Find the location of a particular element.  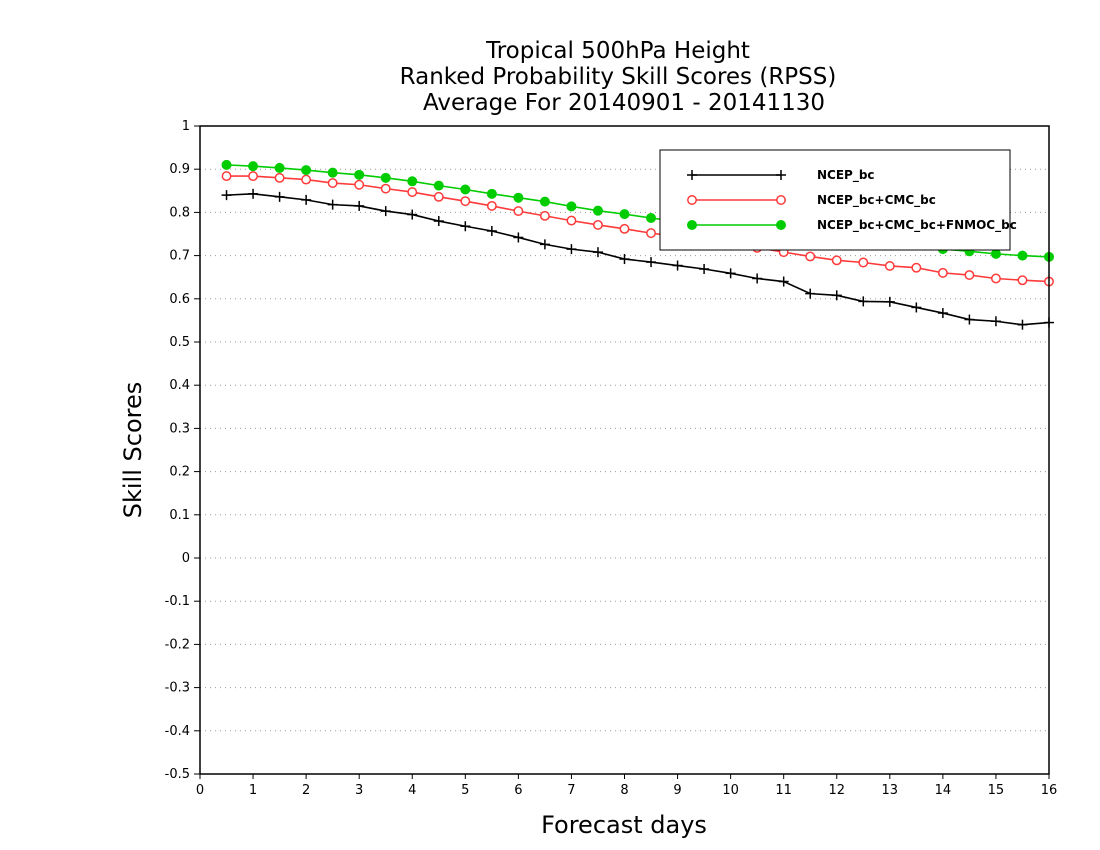

y-tick-label: 0.8 is located at coordinates (179, 212).